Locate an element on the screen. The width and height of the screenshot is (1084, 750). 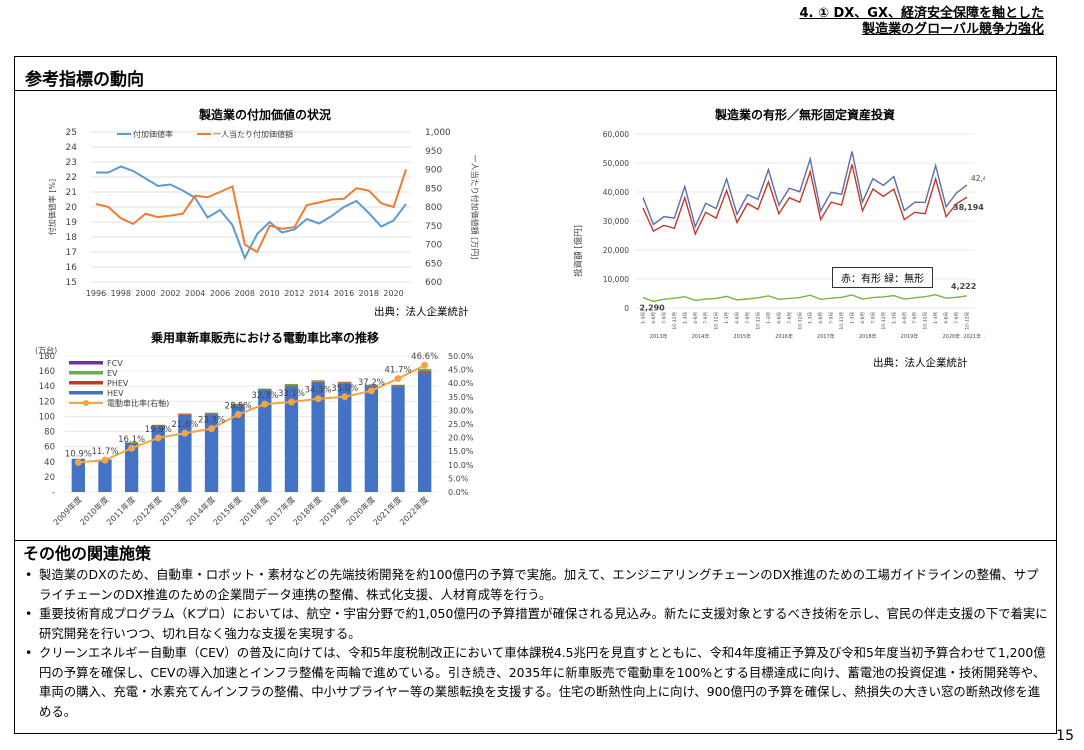
chart2-series-intangible is located at coordinates (805, 298).